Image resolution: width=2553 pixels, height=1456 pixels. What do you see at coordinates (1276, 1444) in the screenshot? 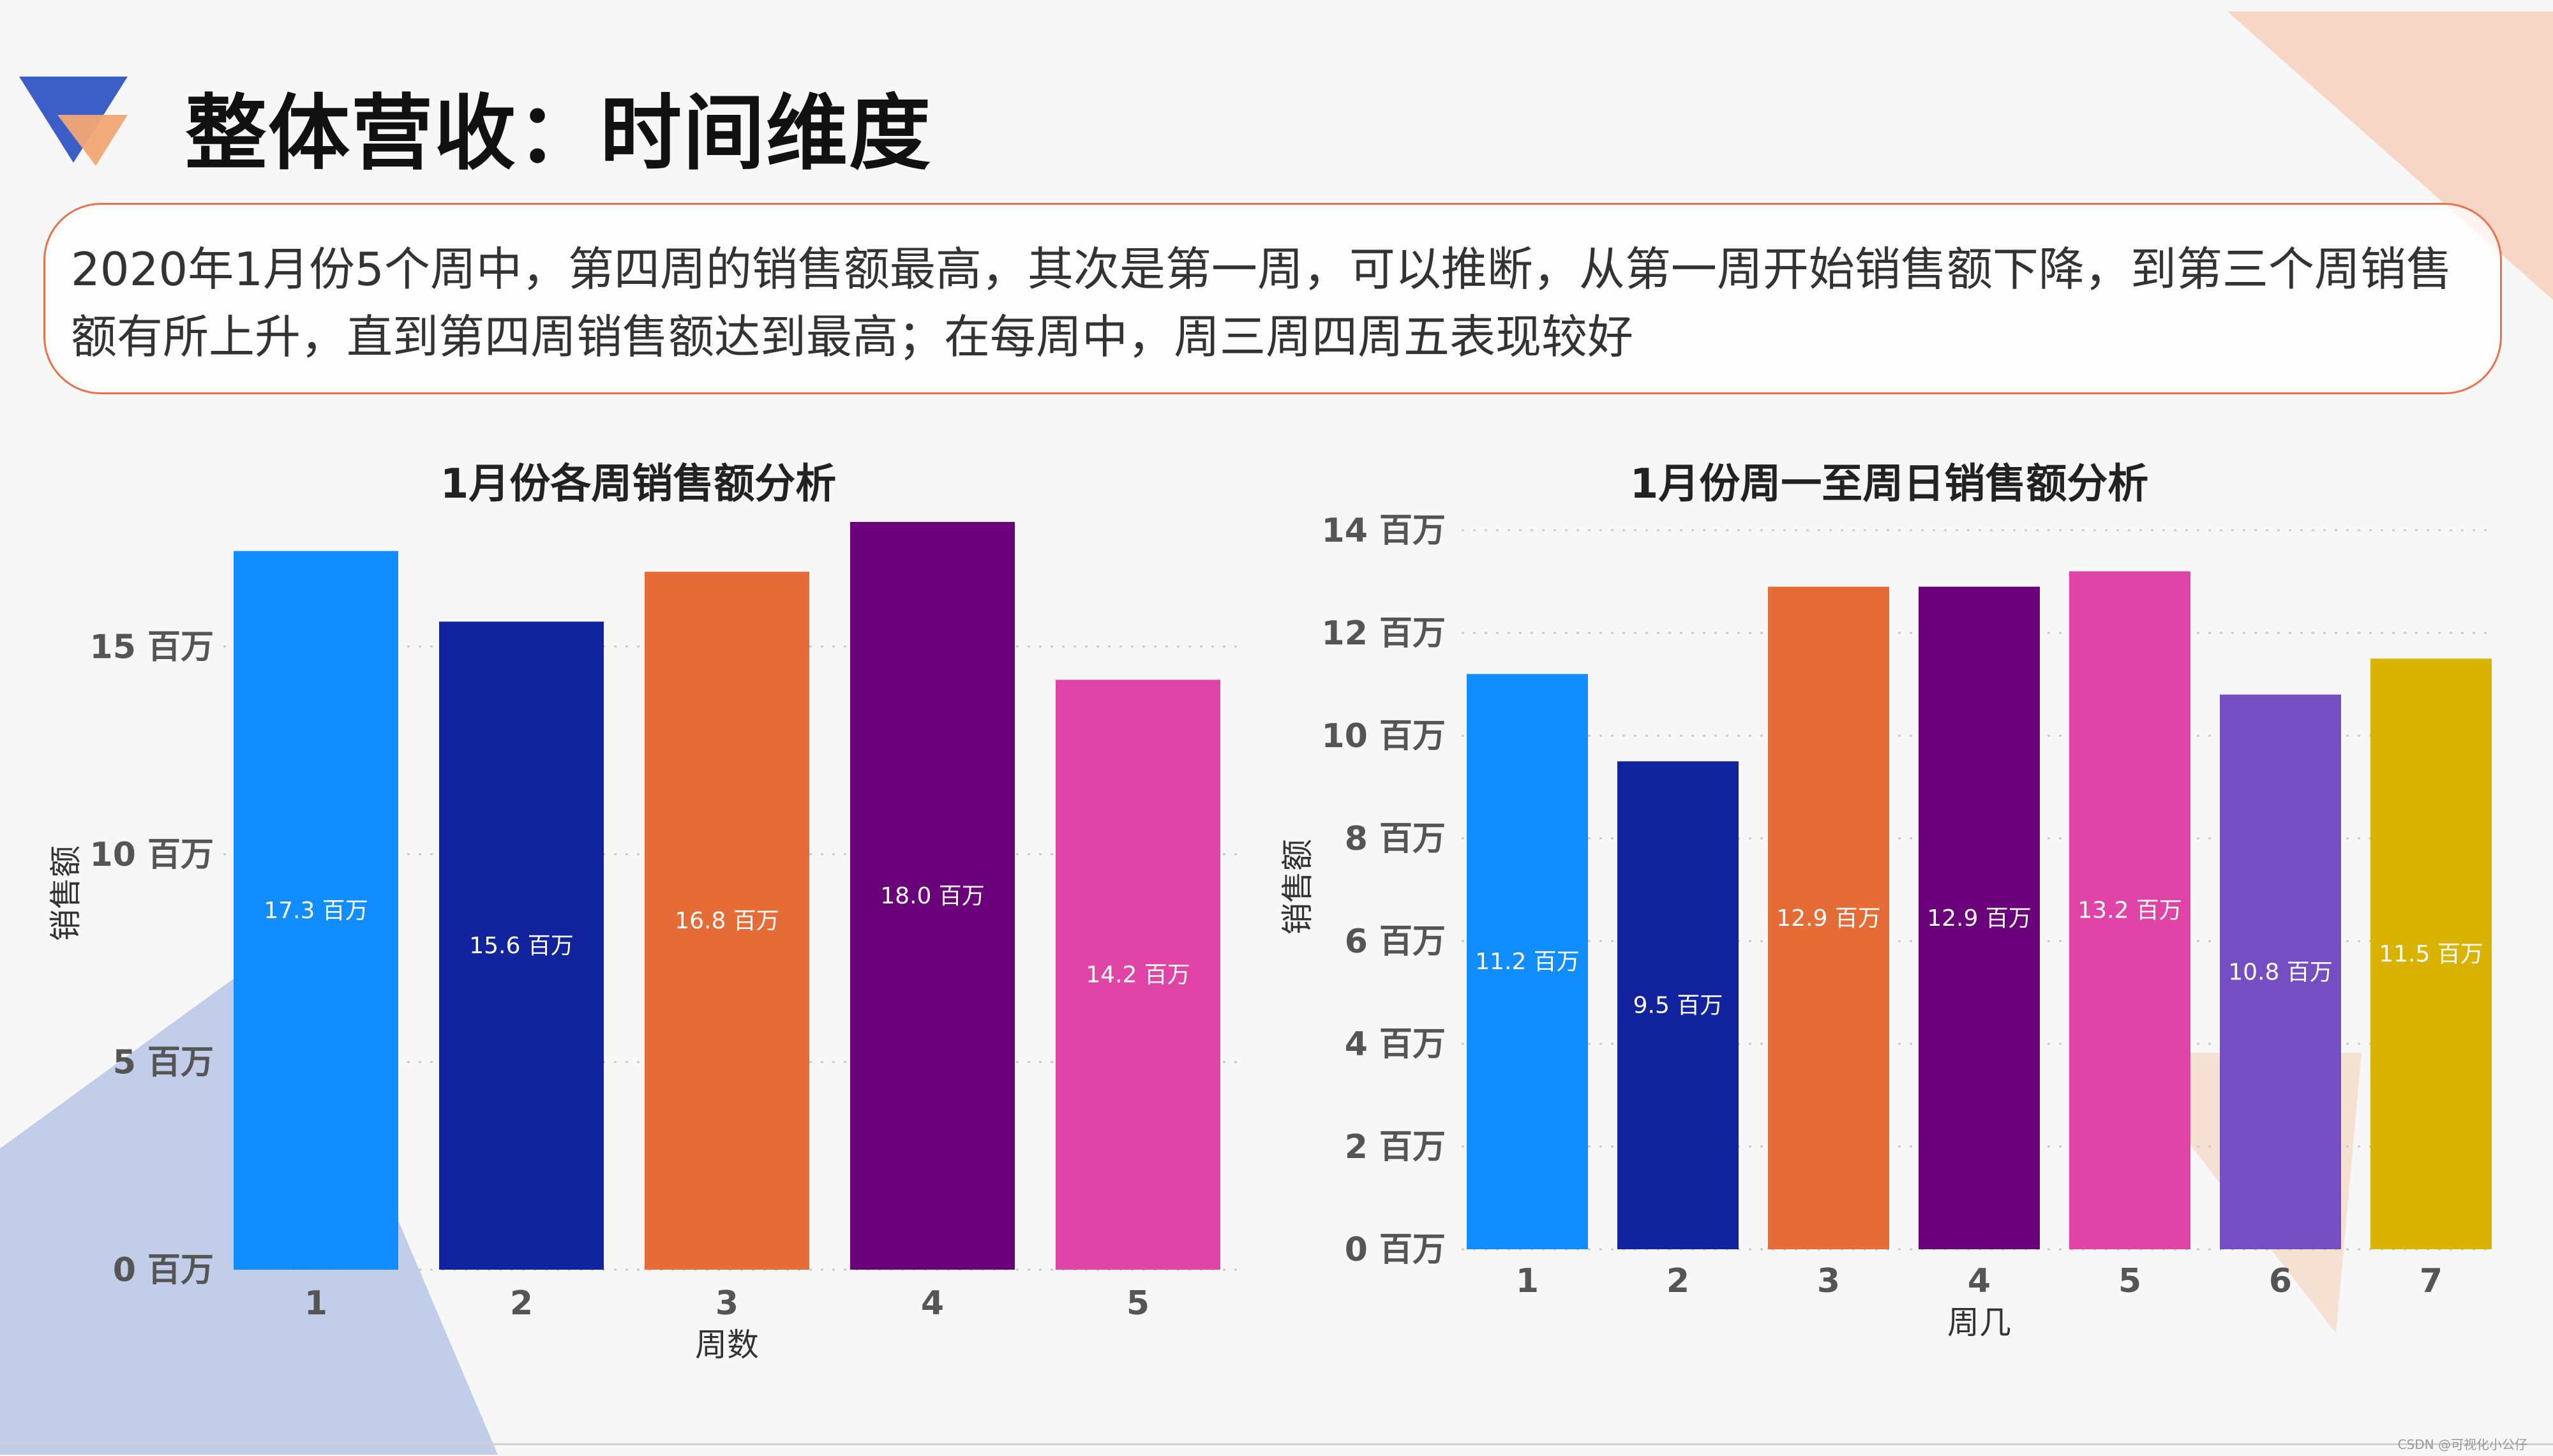
I see `footer-divider` at bounding box center [1276, 1444].